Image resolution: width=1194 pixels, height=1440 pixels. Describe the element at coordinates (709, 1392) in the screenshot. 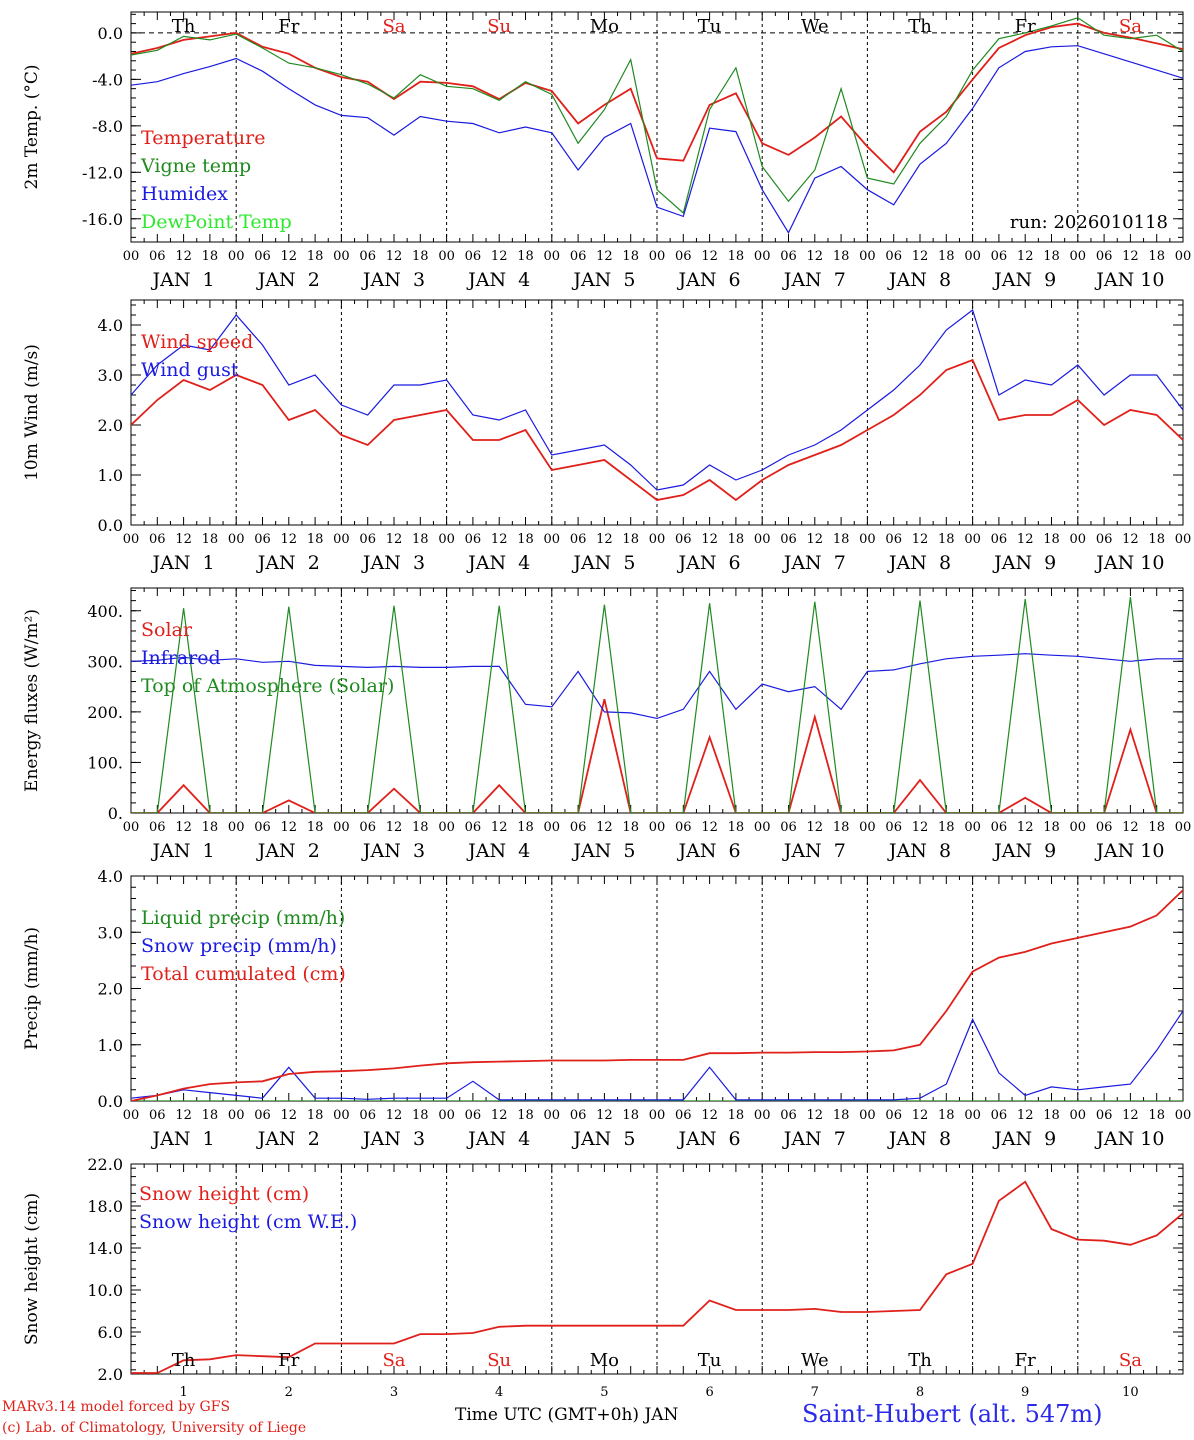

I see `day-number: 6` at that location.